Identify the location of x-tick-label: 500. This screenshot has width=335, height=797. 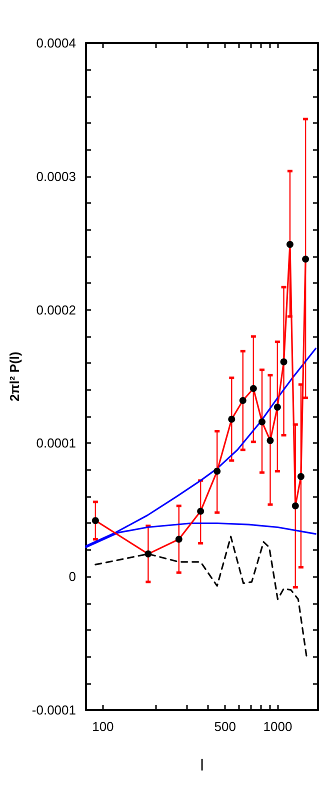
(225, 726).